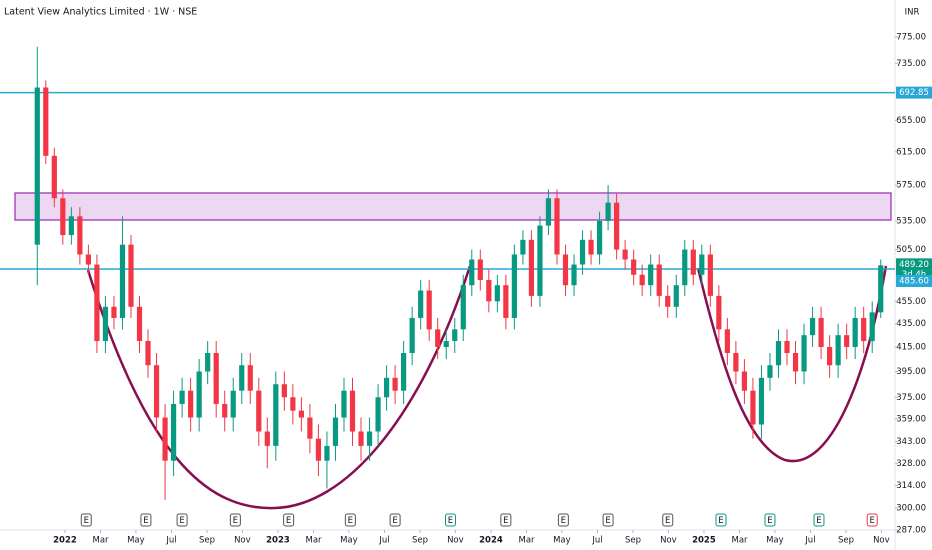  I want to click on y-tick-label: 735.00, so click(911, 64).